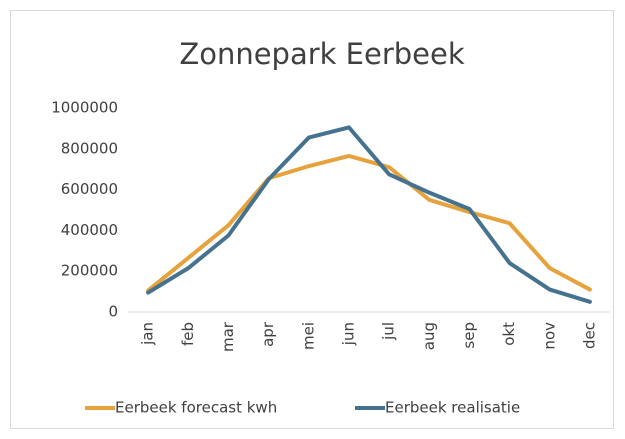 The image size is (625, 439). Describe the element at coordinates (89, 230) in the screenshot. I see `y-tick-label: 400000` at that location.